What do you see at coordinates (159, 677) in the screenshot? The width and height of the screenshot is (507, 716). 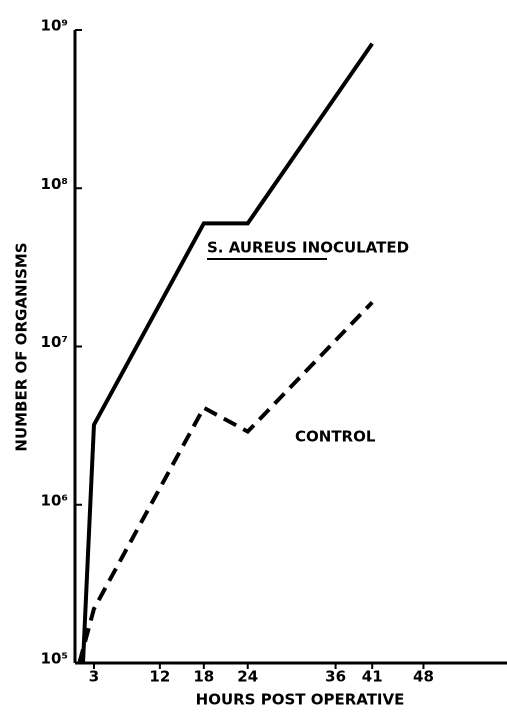 I see `x-tick-label: 12` at bounding box center [159, 677].